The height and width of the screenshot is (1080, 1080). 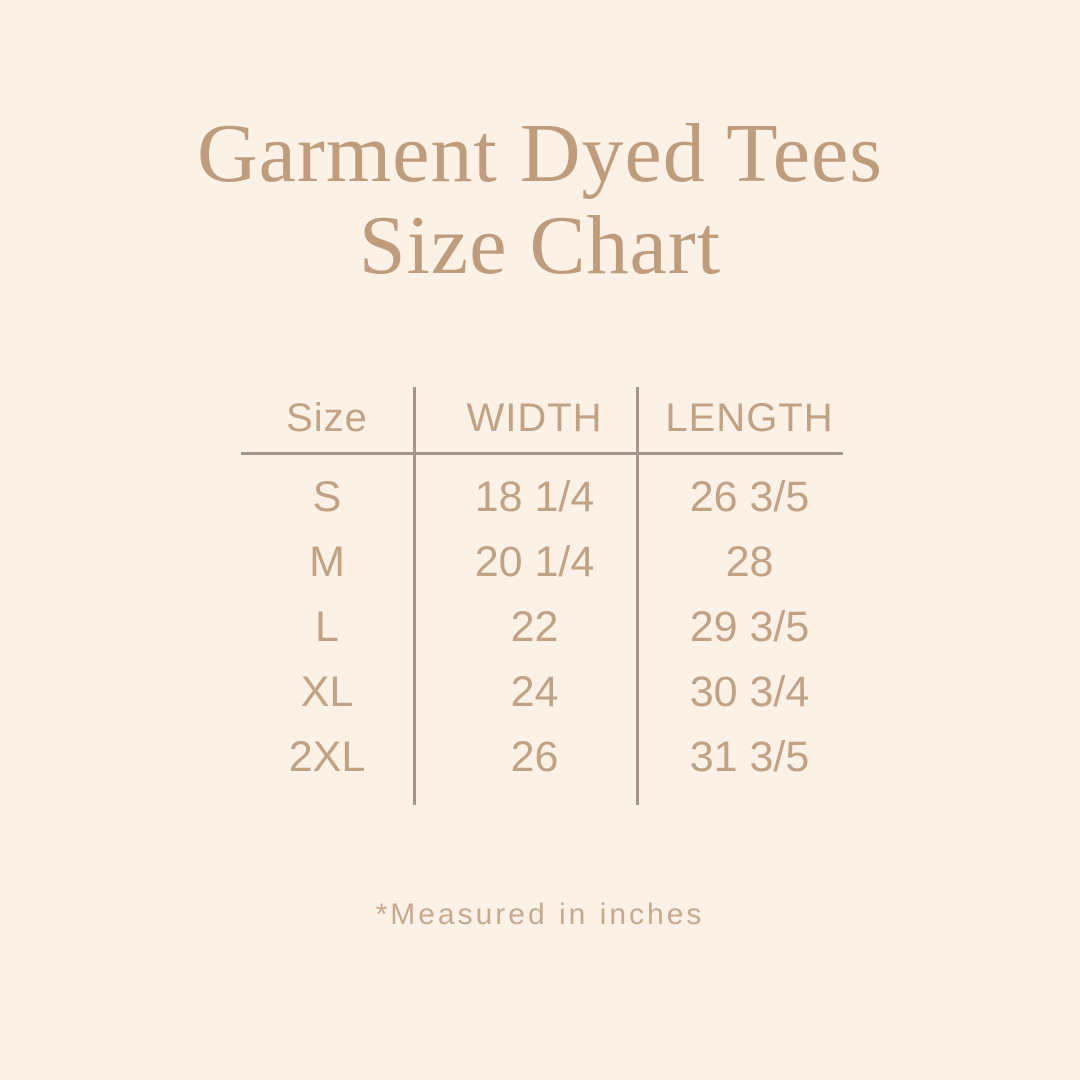 What do you see at coordinates (534, 417) in the screenshot?
I see `header-width: WIDTH` at bounding box center [534, 417].